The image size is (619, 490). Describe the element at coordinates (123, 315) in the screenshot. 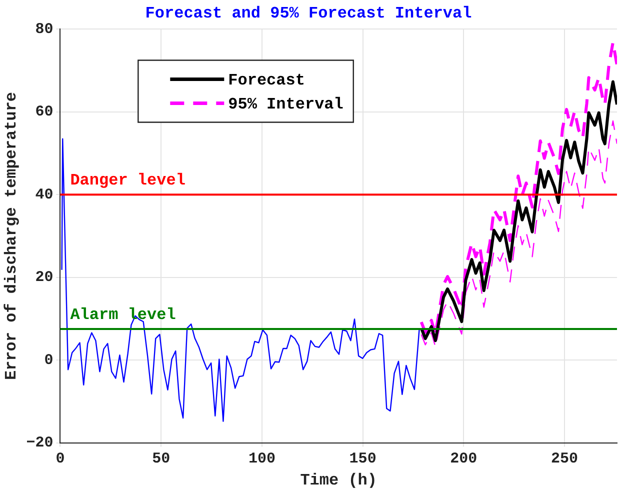

I see `ref-line-label: Alarm level` at that location.